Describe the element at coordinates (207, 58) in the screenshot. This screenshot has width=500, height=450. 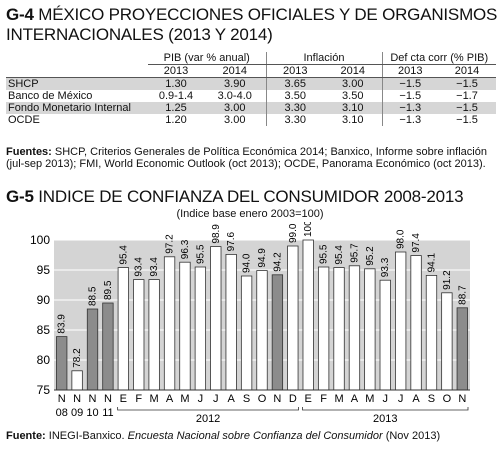
I see `group-header-pib: PIB (var % anual)` at that location.